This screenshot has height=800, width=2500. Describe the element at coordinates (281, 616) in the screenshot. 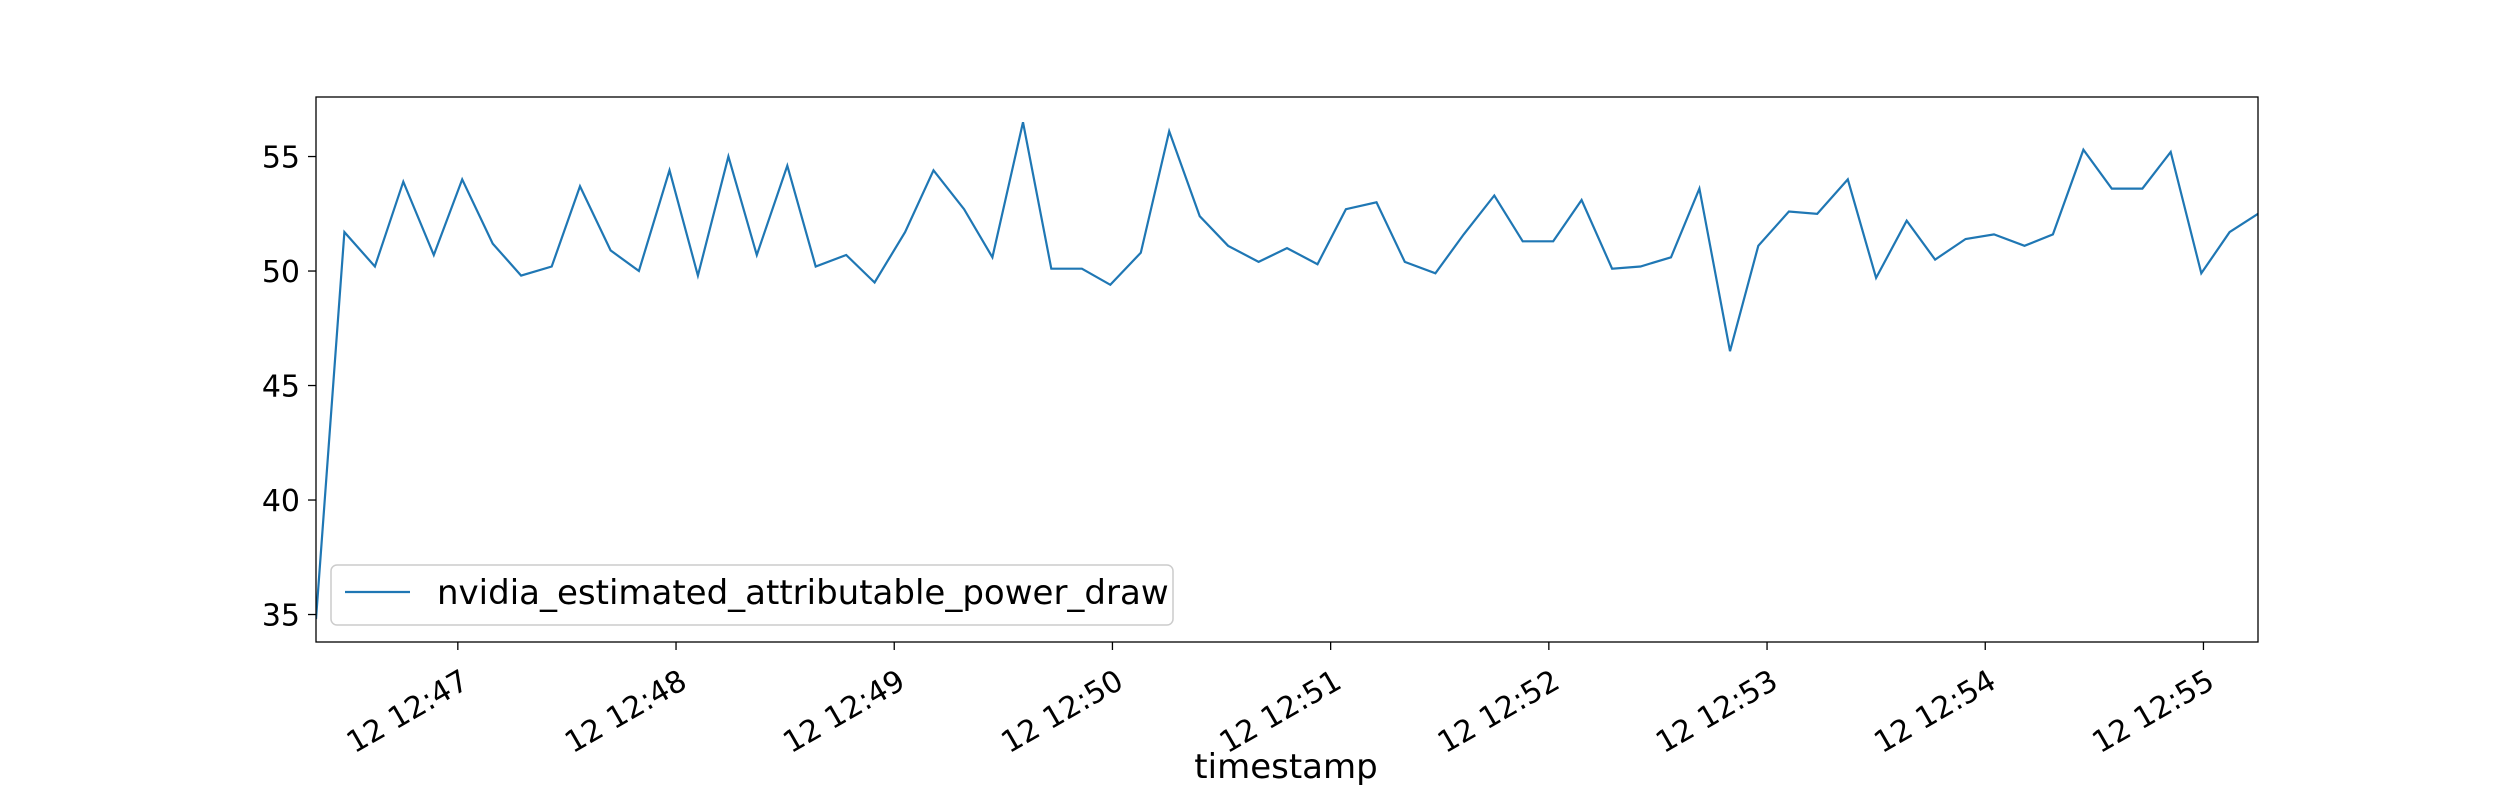

I see `y-tick-label: 35` at that location.